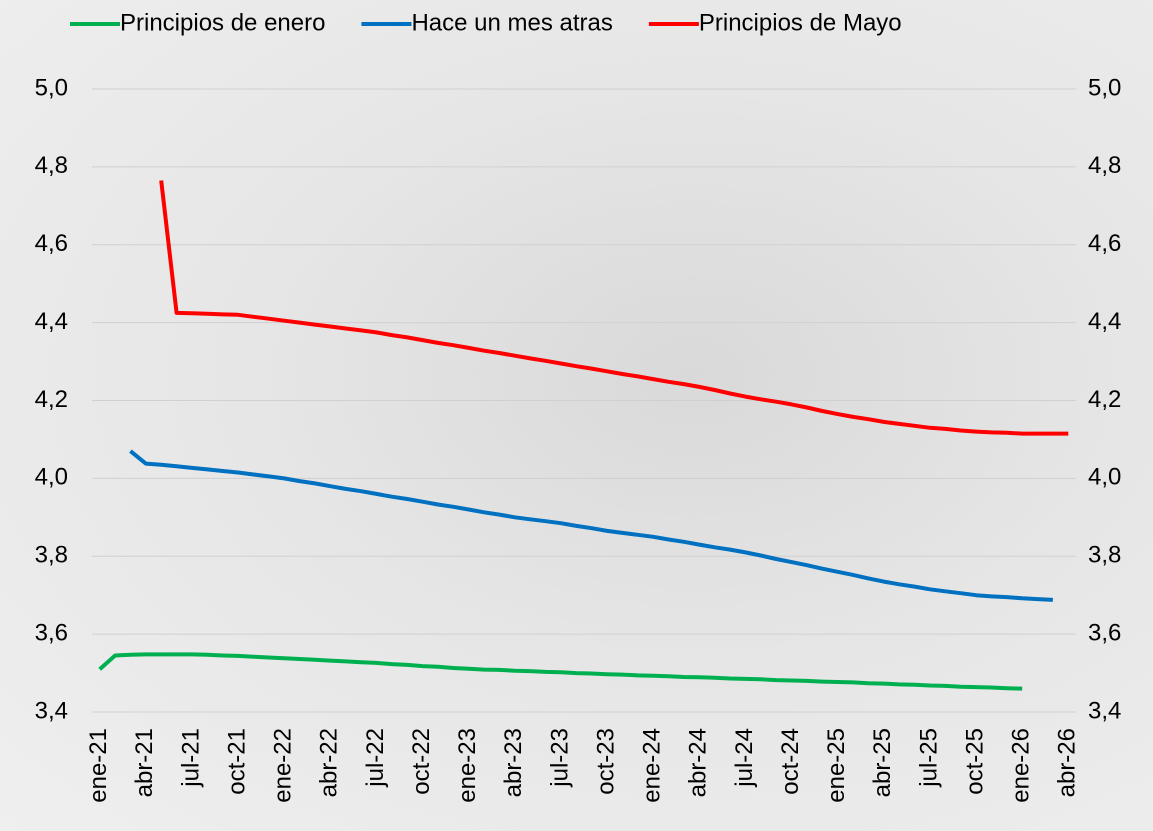 The image size is (1153, 831). I want to click on y2-tick-label: 4,8, so click(1104, 165).